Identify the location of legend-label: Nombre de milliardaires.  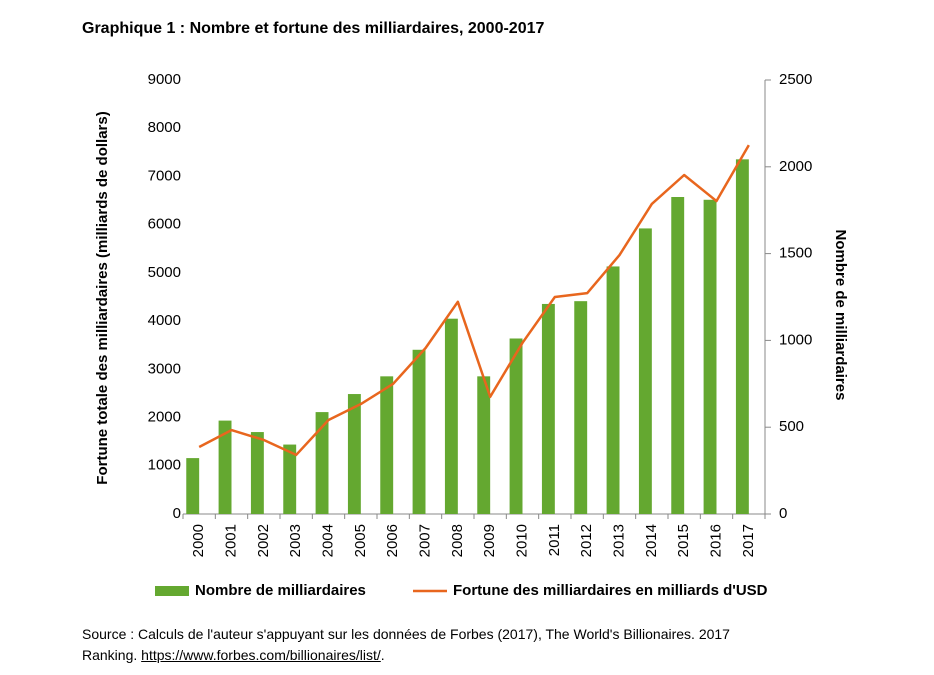
(280, 590).